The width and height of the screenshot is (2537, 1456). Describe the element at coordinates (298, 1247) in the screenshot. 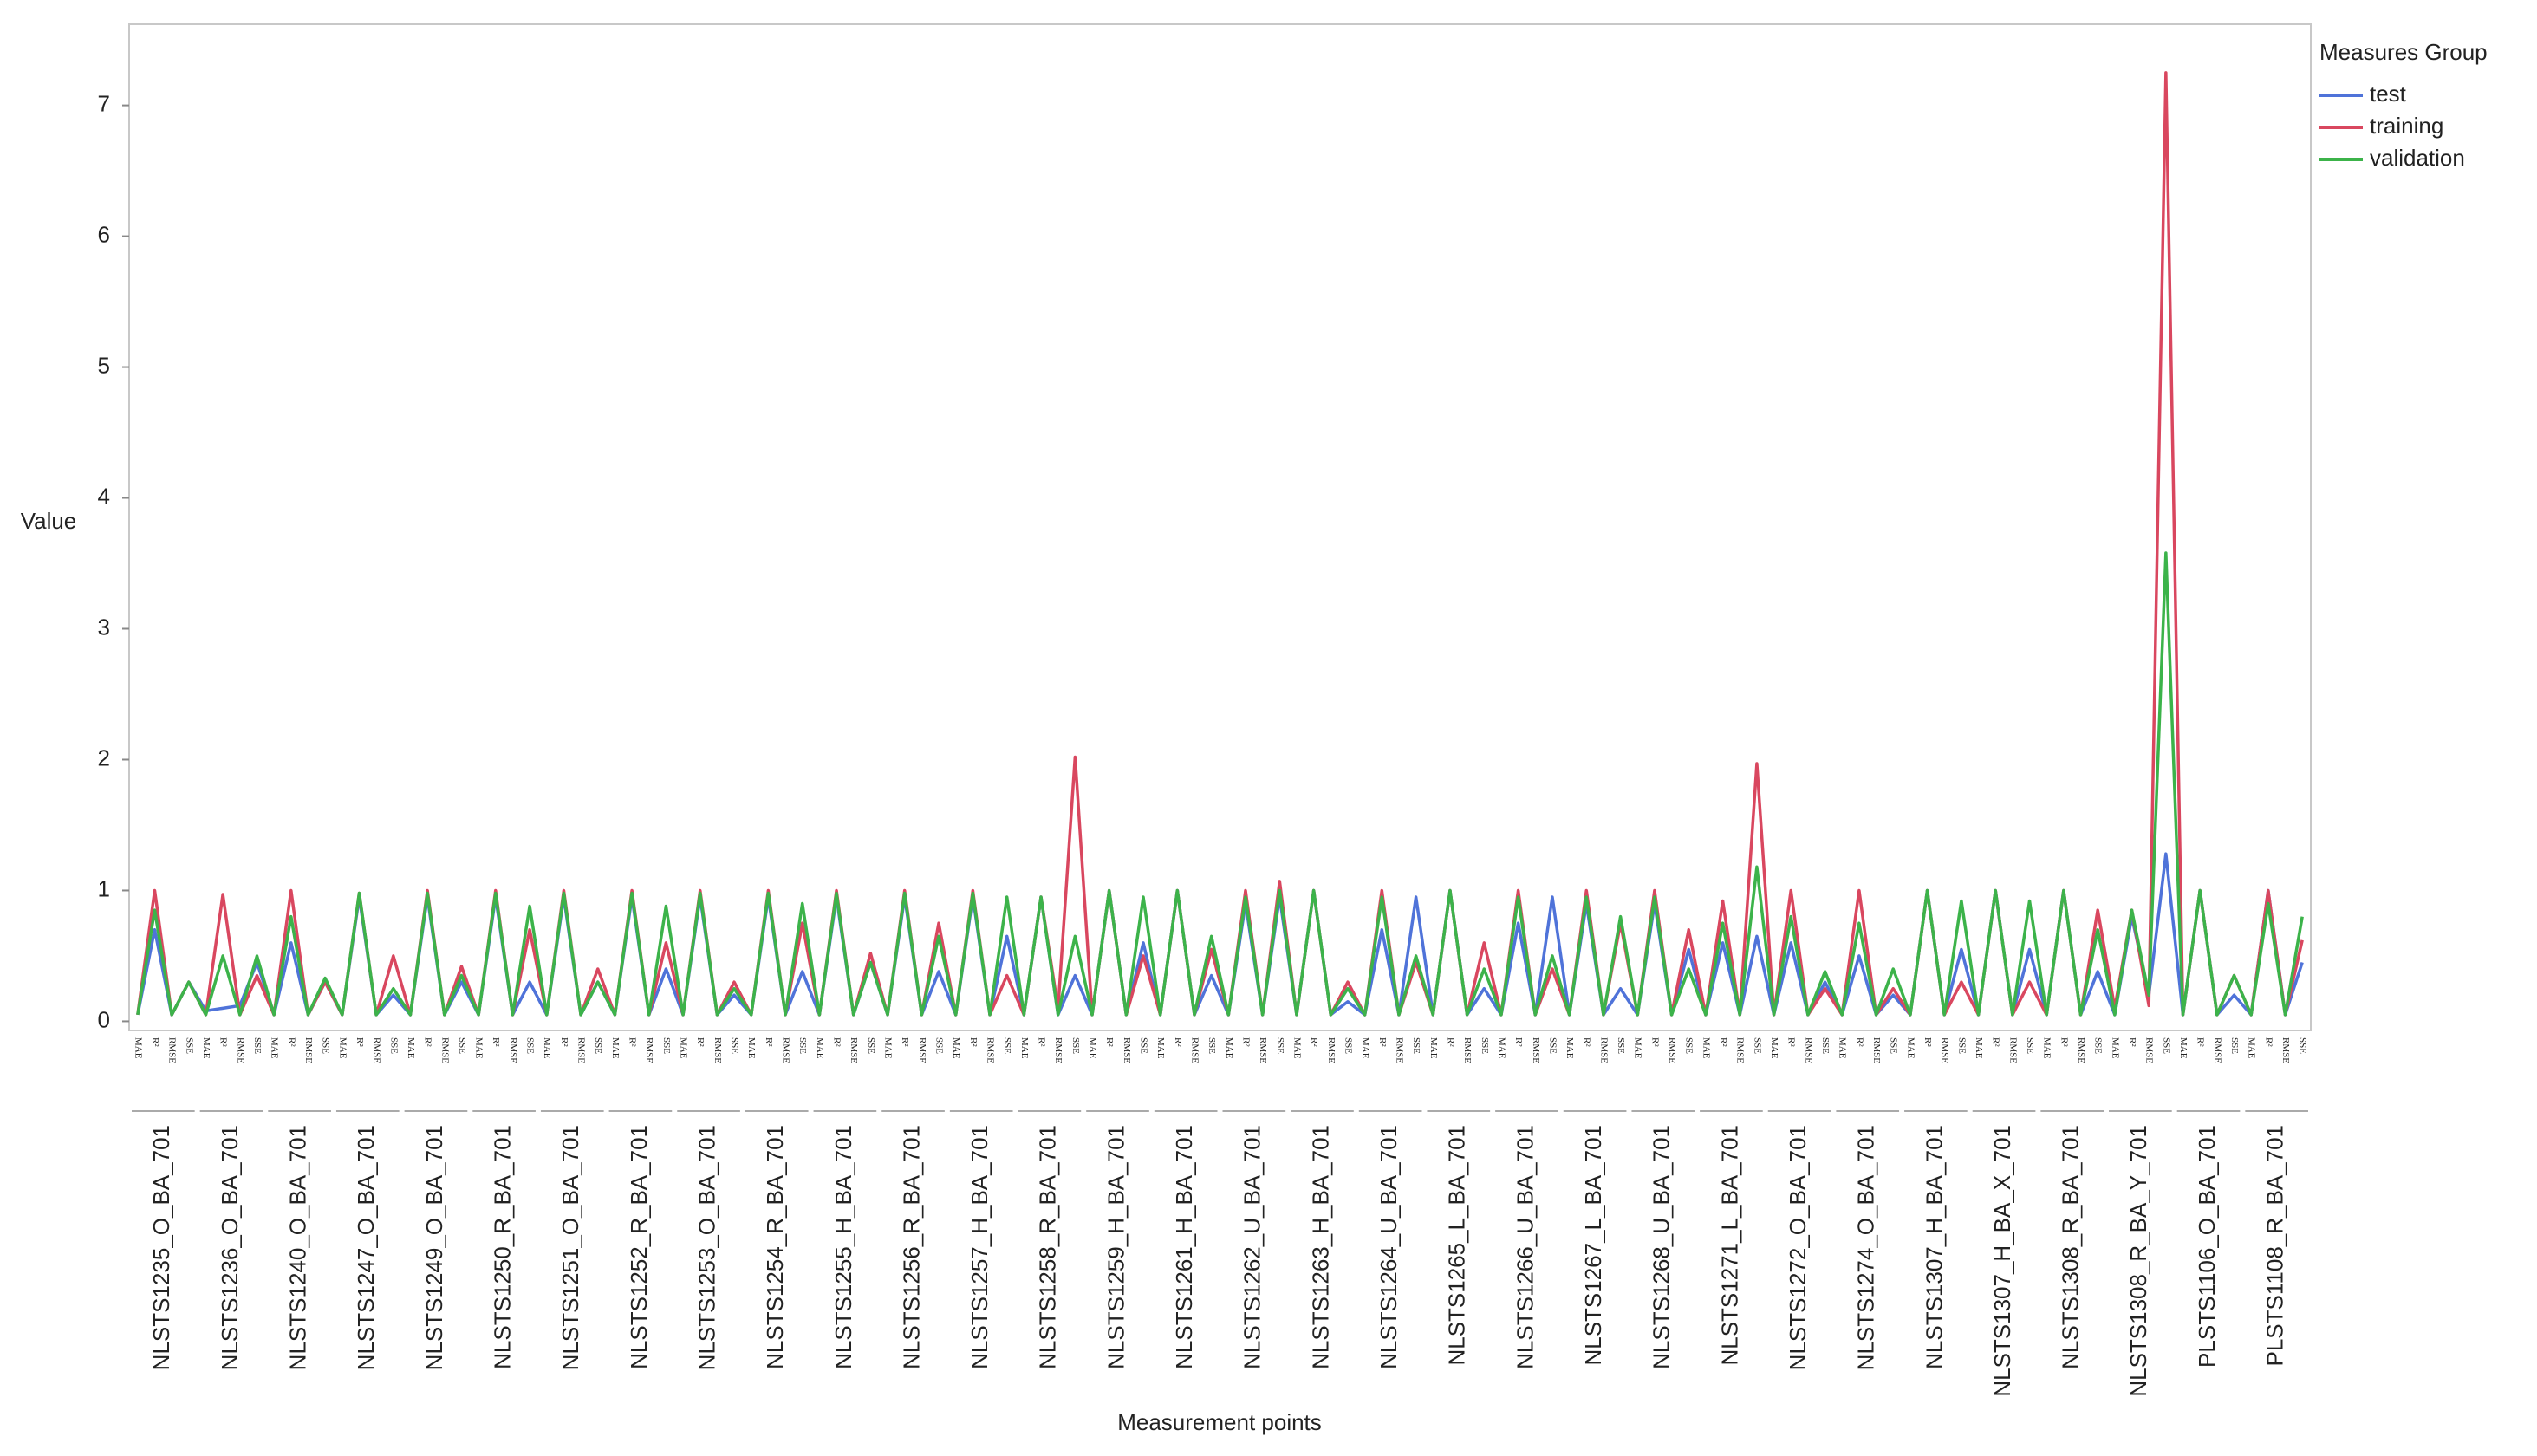

I see `group-label: NLSTS1240_O_BA_701` at that location.